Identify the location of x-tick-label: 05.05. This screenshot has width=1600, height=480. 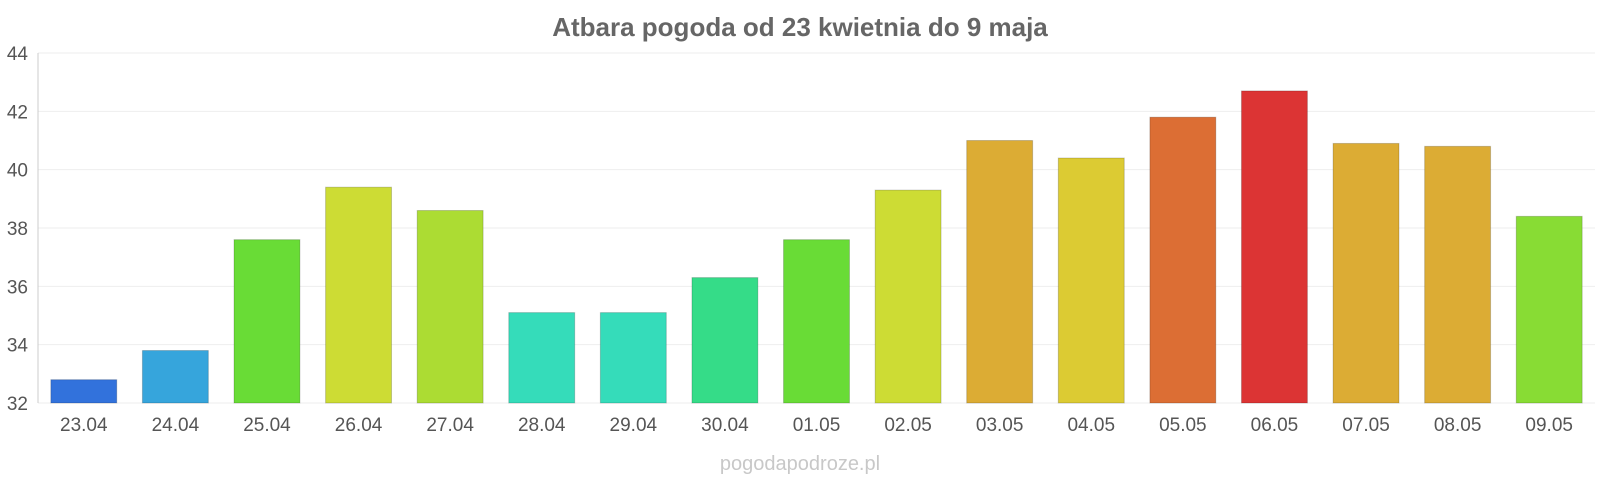
(1183, 425).